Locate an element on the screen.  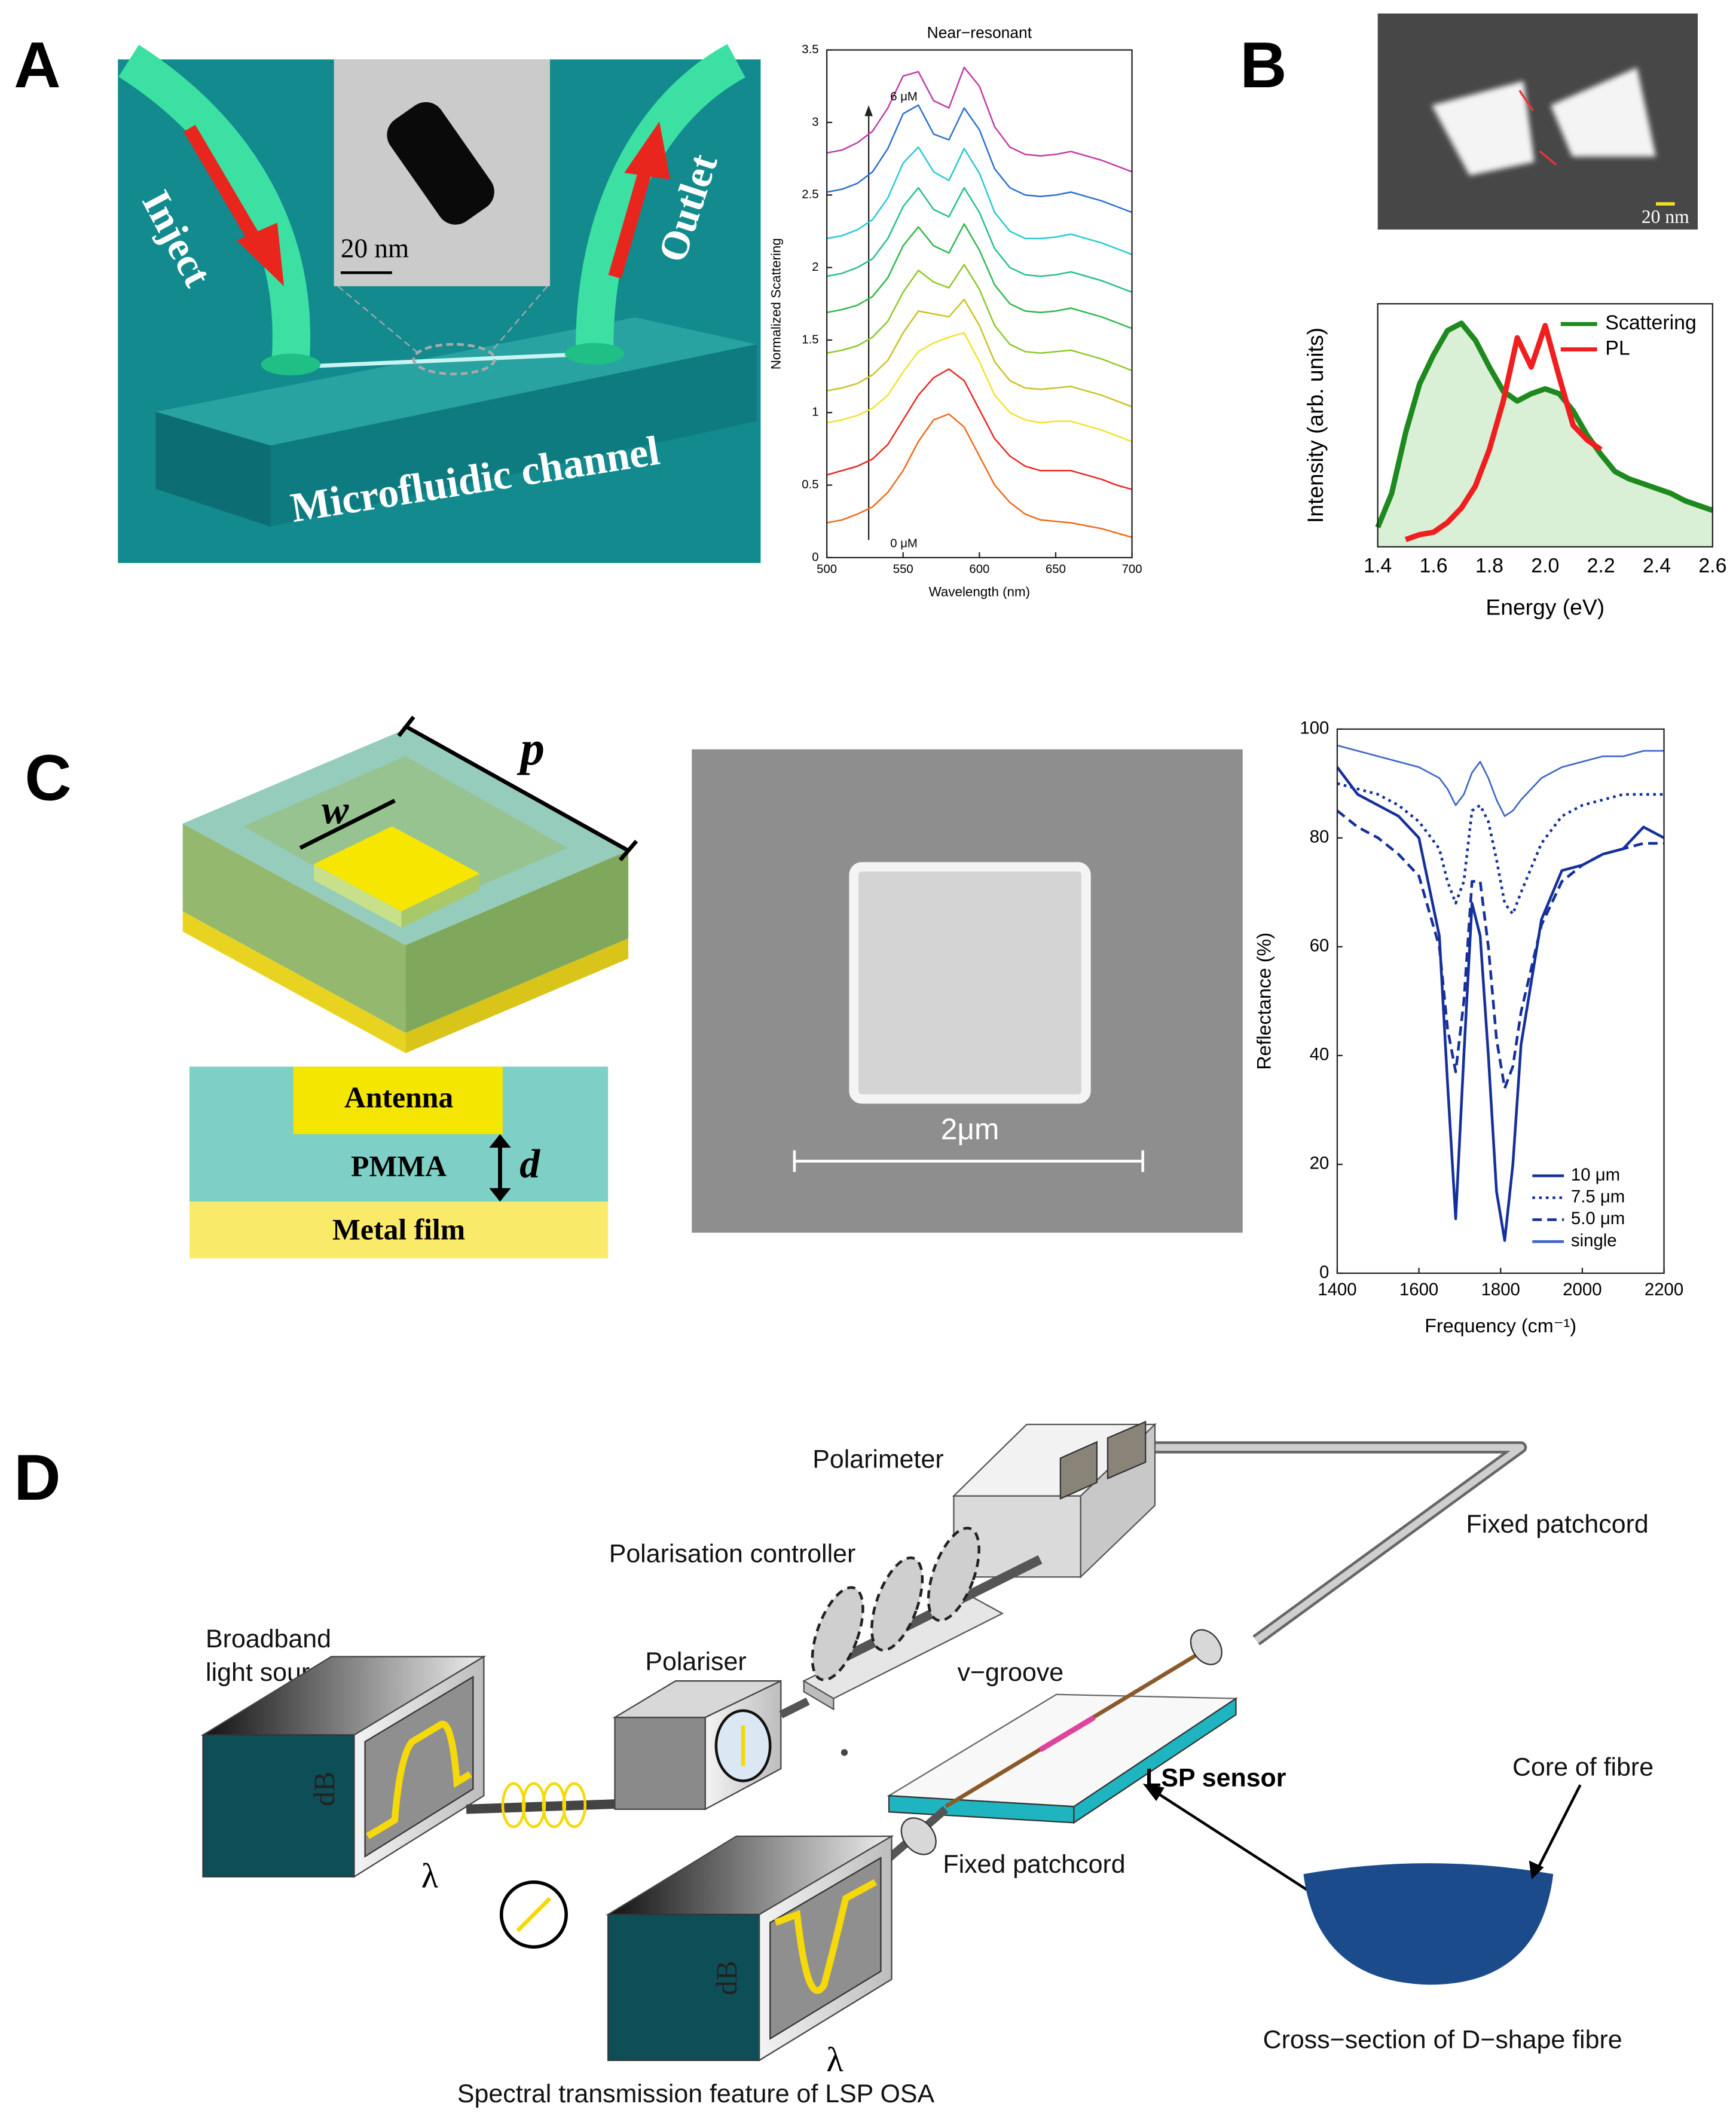
metal-layer is located at coordinates (399, 1230).